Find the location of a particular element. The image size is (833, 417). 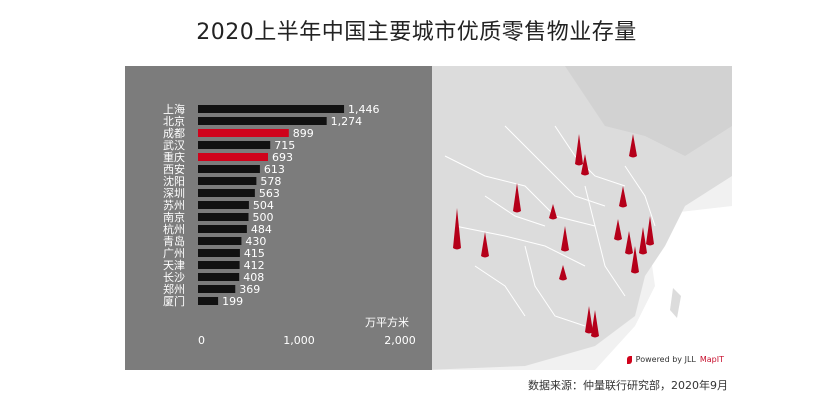

value-label: 430 is located at coordinates (255, 241).